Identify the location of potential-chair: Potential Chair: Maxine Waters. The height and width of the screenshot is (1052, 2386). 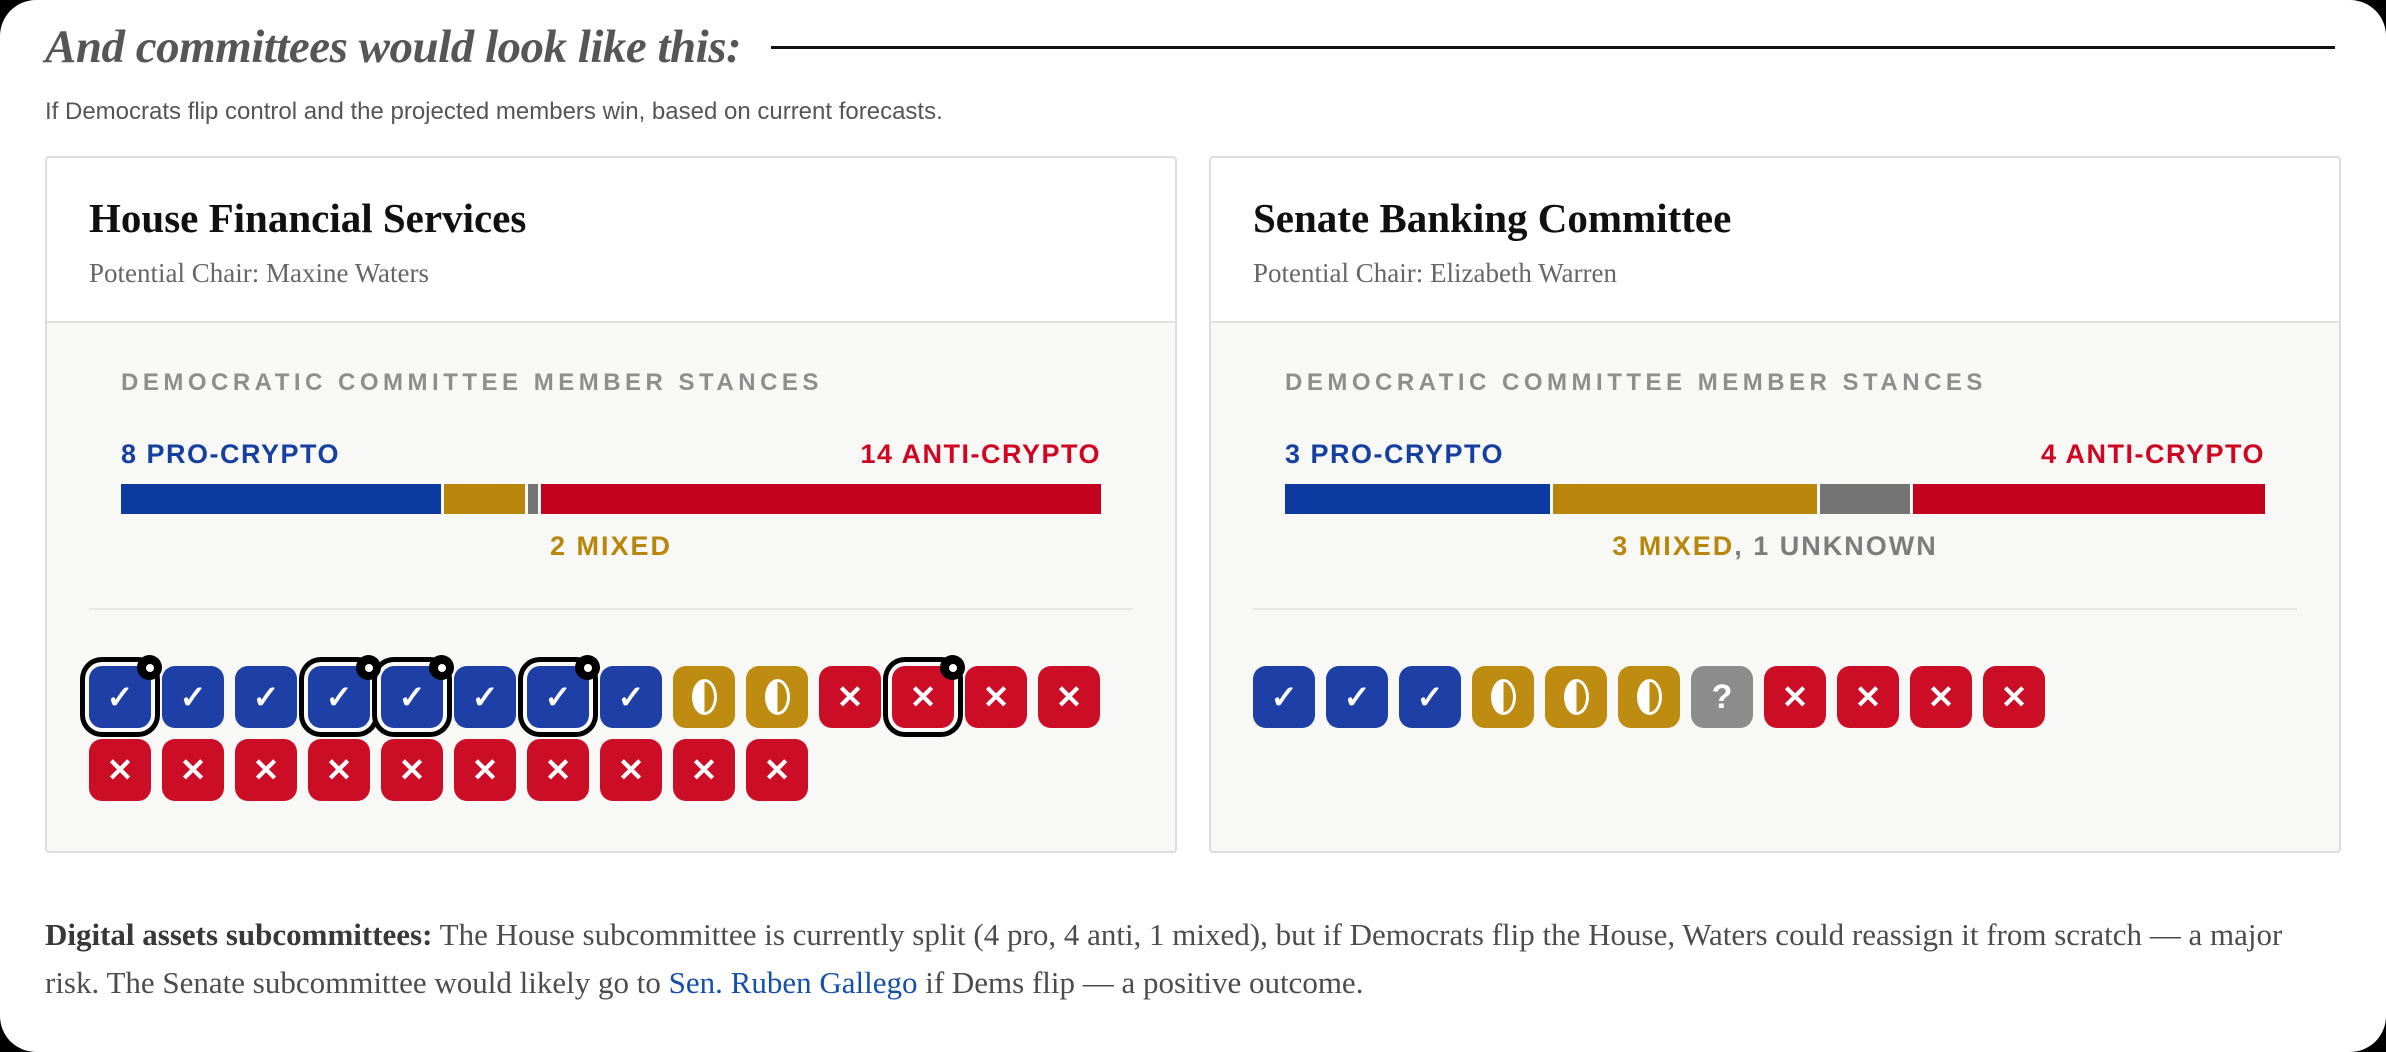
(259, 273).